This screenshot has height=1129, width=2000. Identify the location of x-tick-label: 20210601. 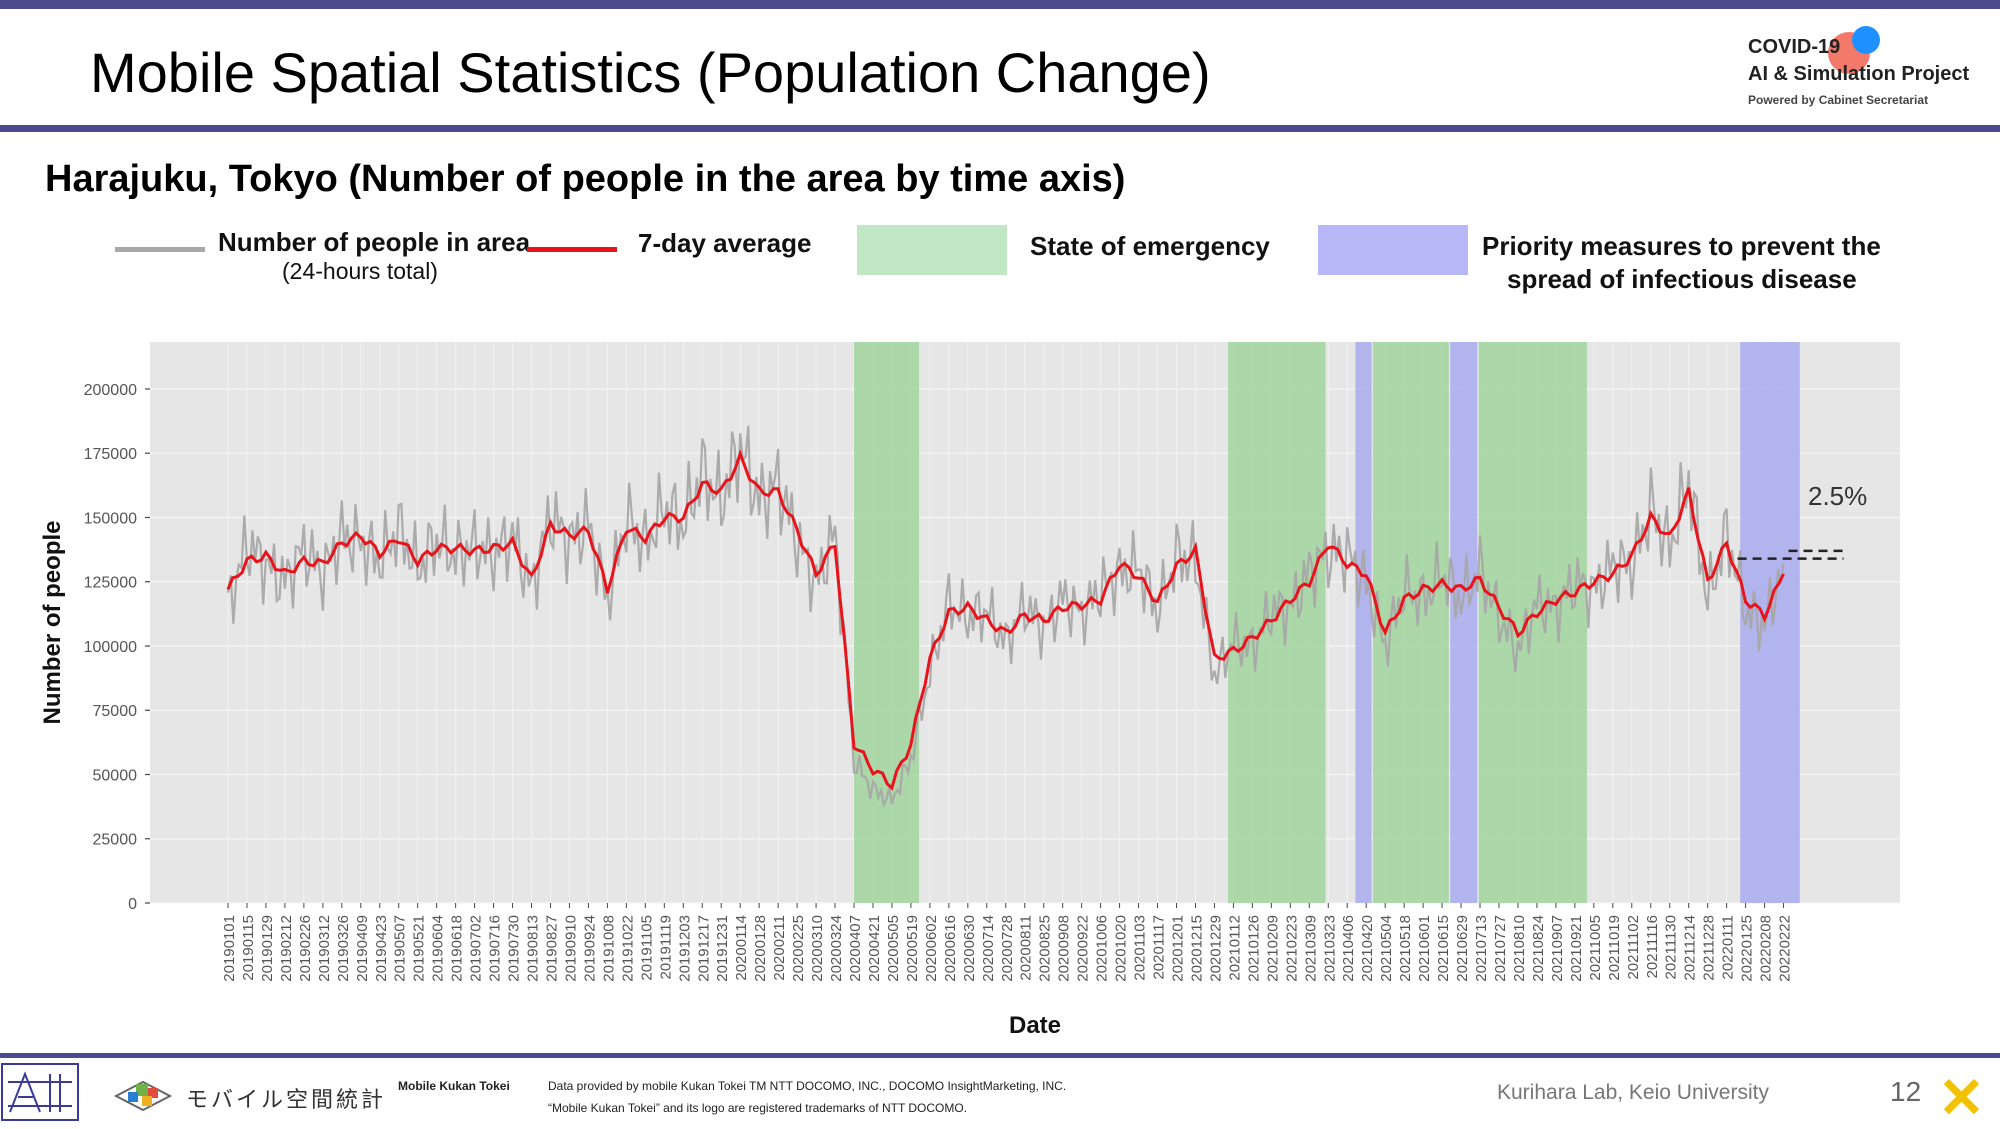
(1424, 948).